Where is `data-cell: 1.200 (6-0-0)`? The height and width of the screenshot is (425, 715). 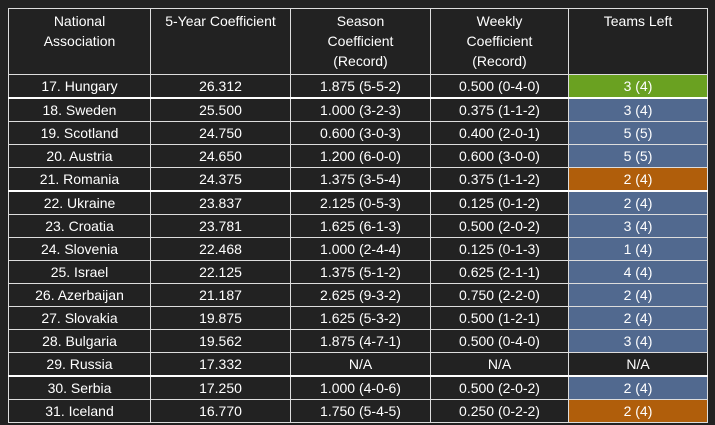 data-cell: 1.200 (6-0-0) is located at coordinates (360, 156).